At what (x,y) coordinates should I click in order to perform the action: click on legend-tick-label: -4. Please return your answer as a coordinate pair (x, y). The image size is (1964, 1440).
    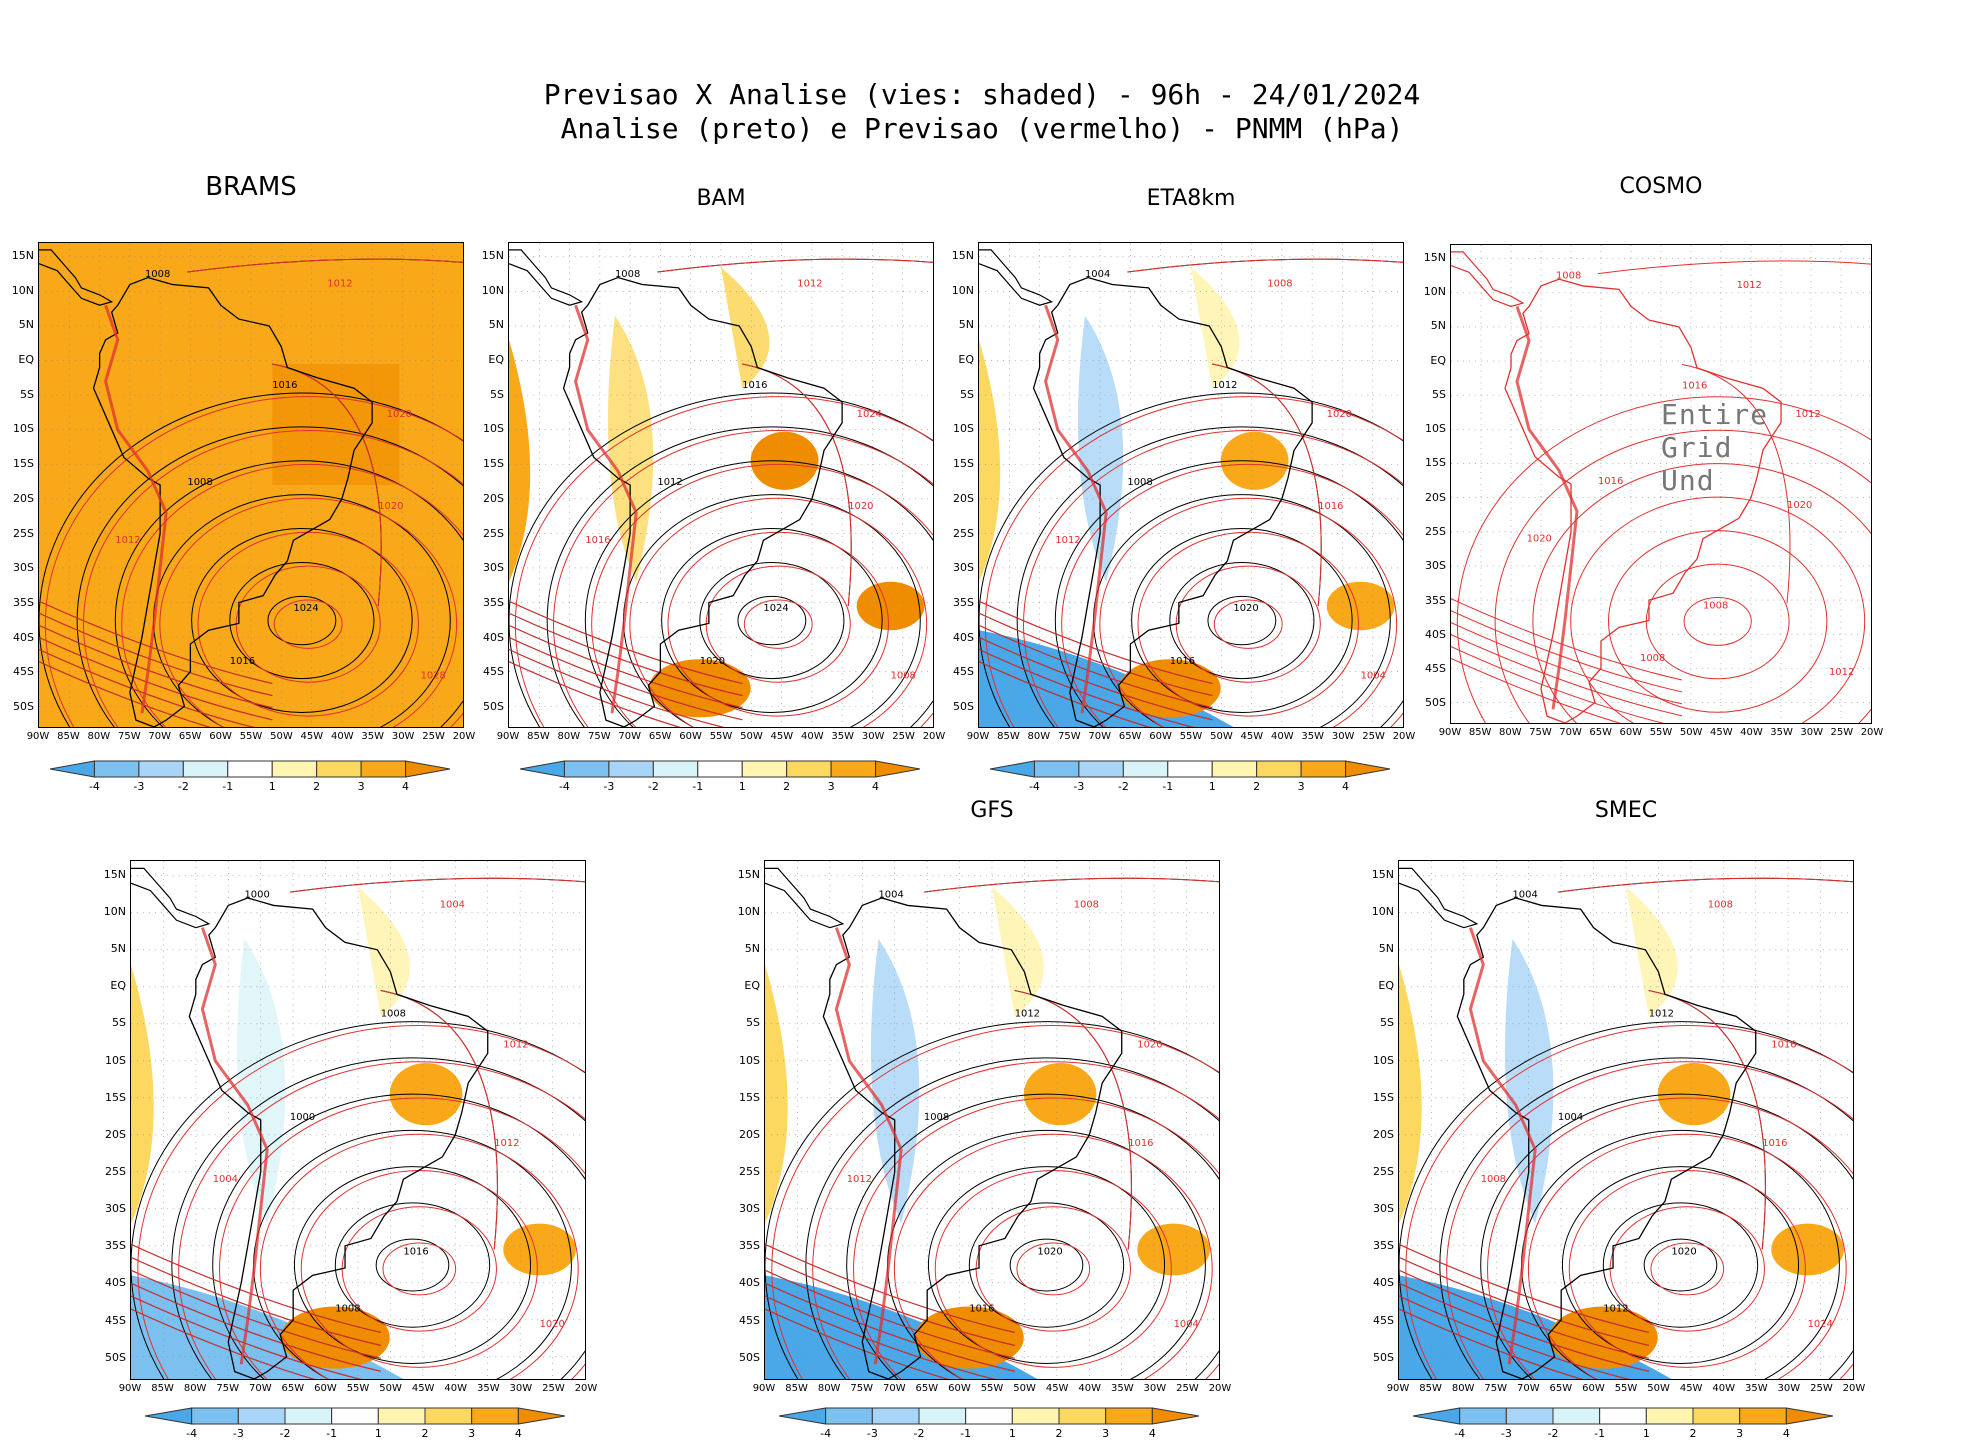
    Looking at the image, I should click on (564, 786).